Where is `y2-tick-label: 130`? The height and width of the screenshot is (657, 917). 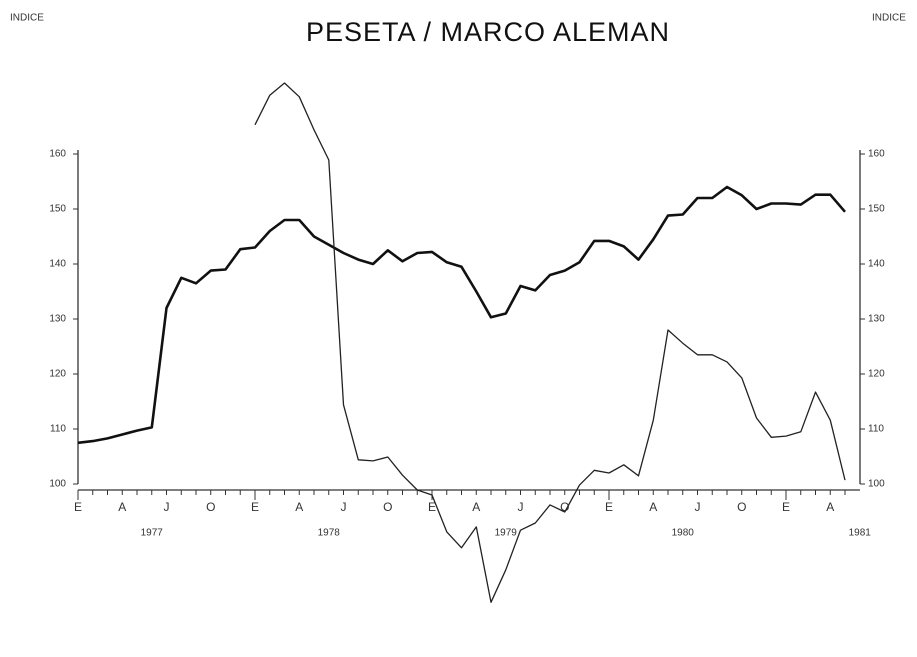
y2-tick-label: 130 is located at coordinates (876, 319).